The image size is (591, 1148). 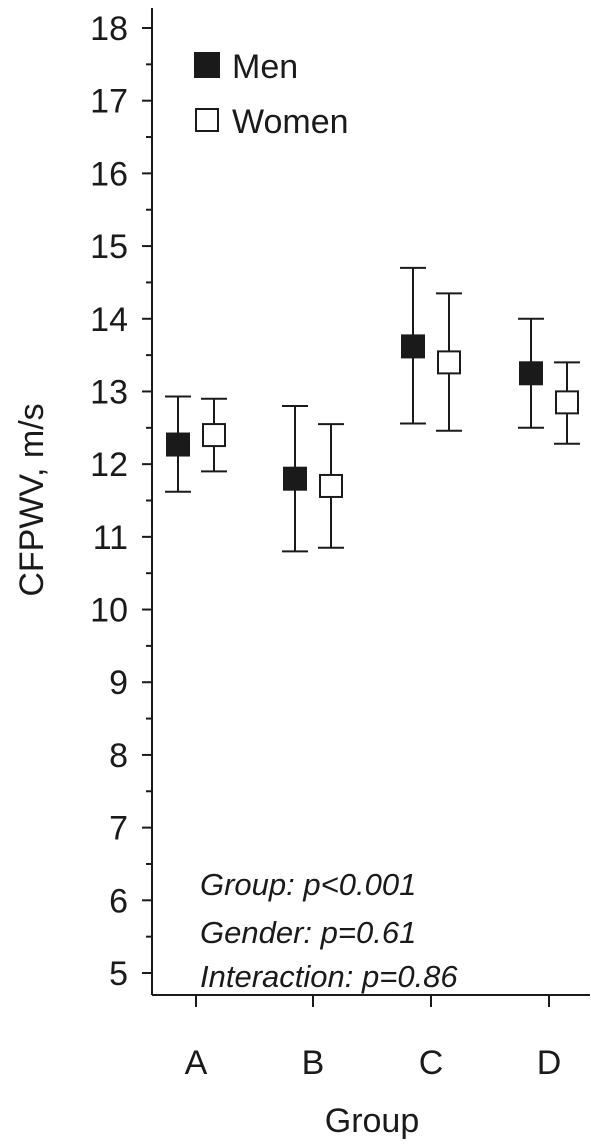 What do you see at coordinates (118, 901) in the screenshot?
I see `y-tick-label: 6` at bounding box center [118, 901].